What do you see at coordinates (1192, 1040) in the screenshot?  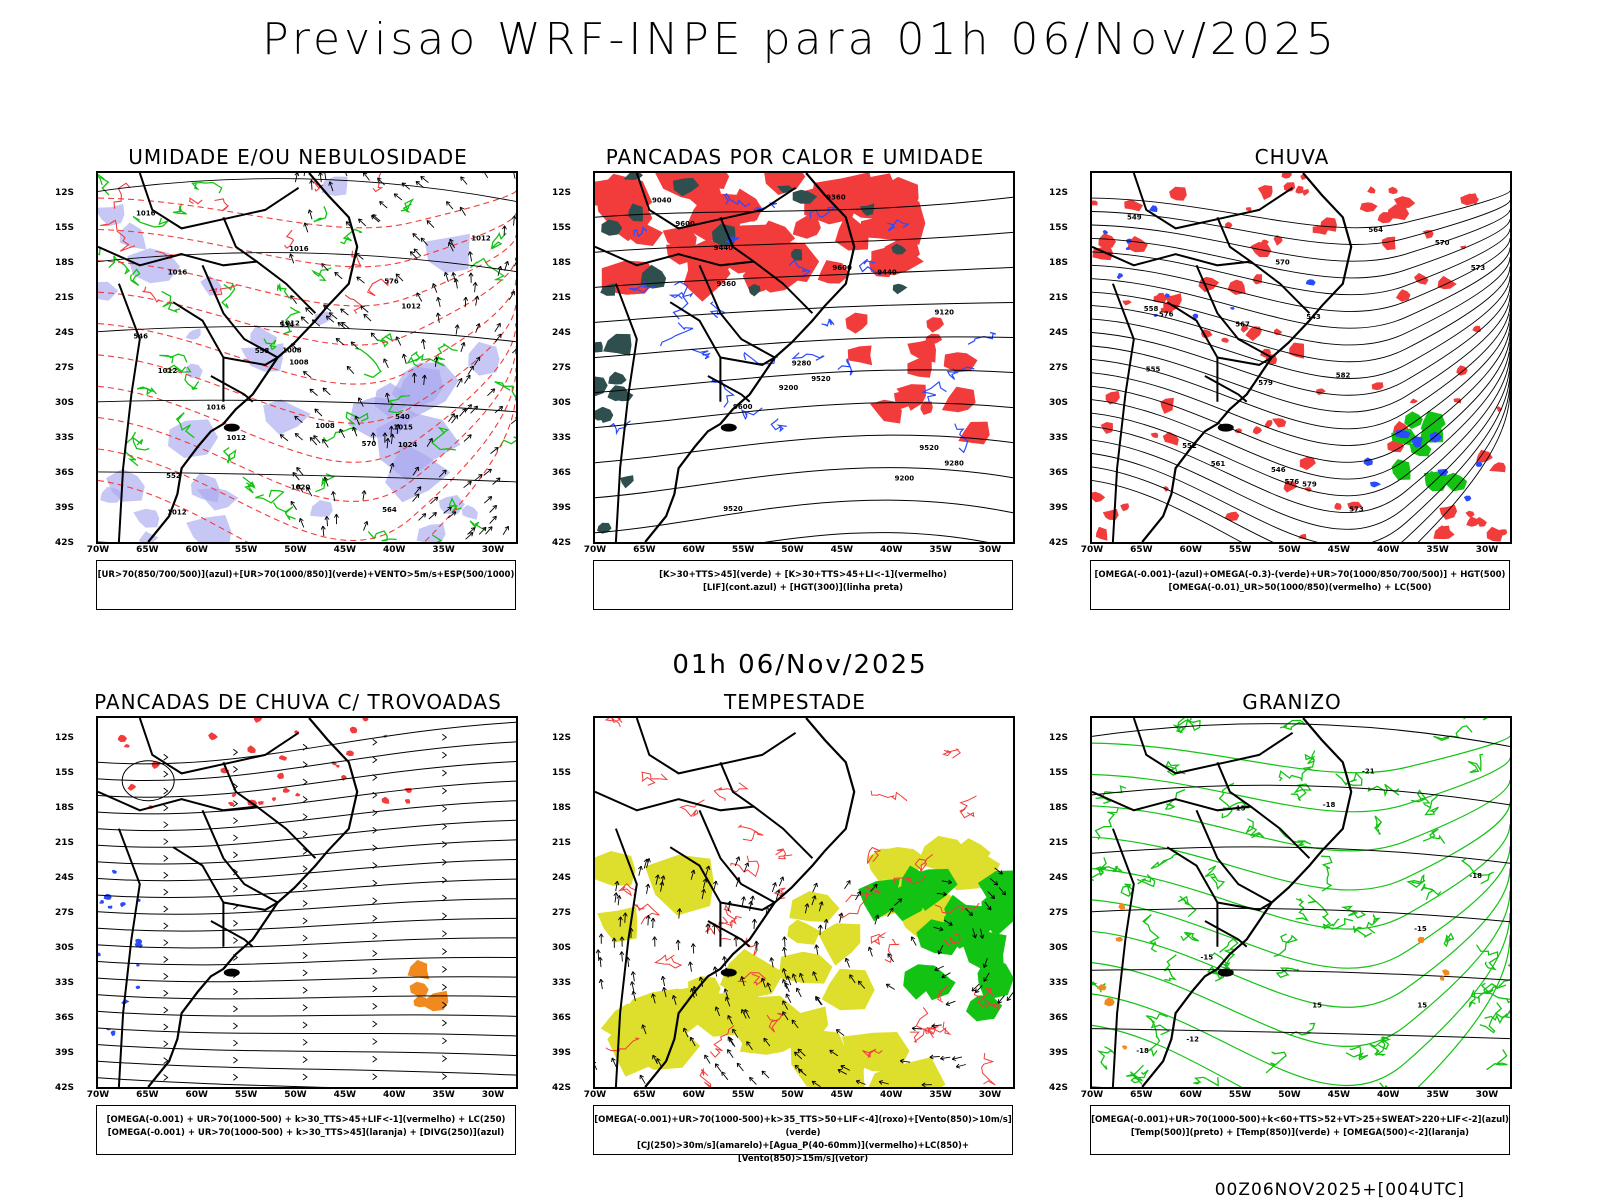 I see `contour-label: -12` at bounding box center [1192, 1040].